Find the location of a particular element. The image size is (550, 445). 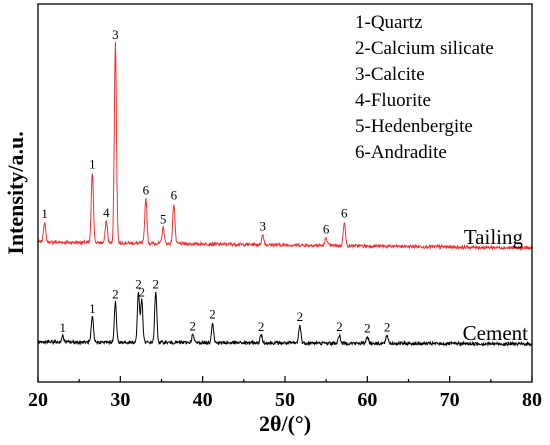

legend-entry: 6-Andradite is located at coordinates (401, 152).